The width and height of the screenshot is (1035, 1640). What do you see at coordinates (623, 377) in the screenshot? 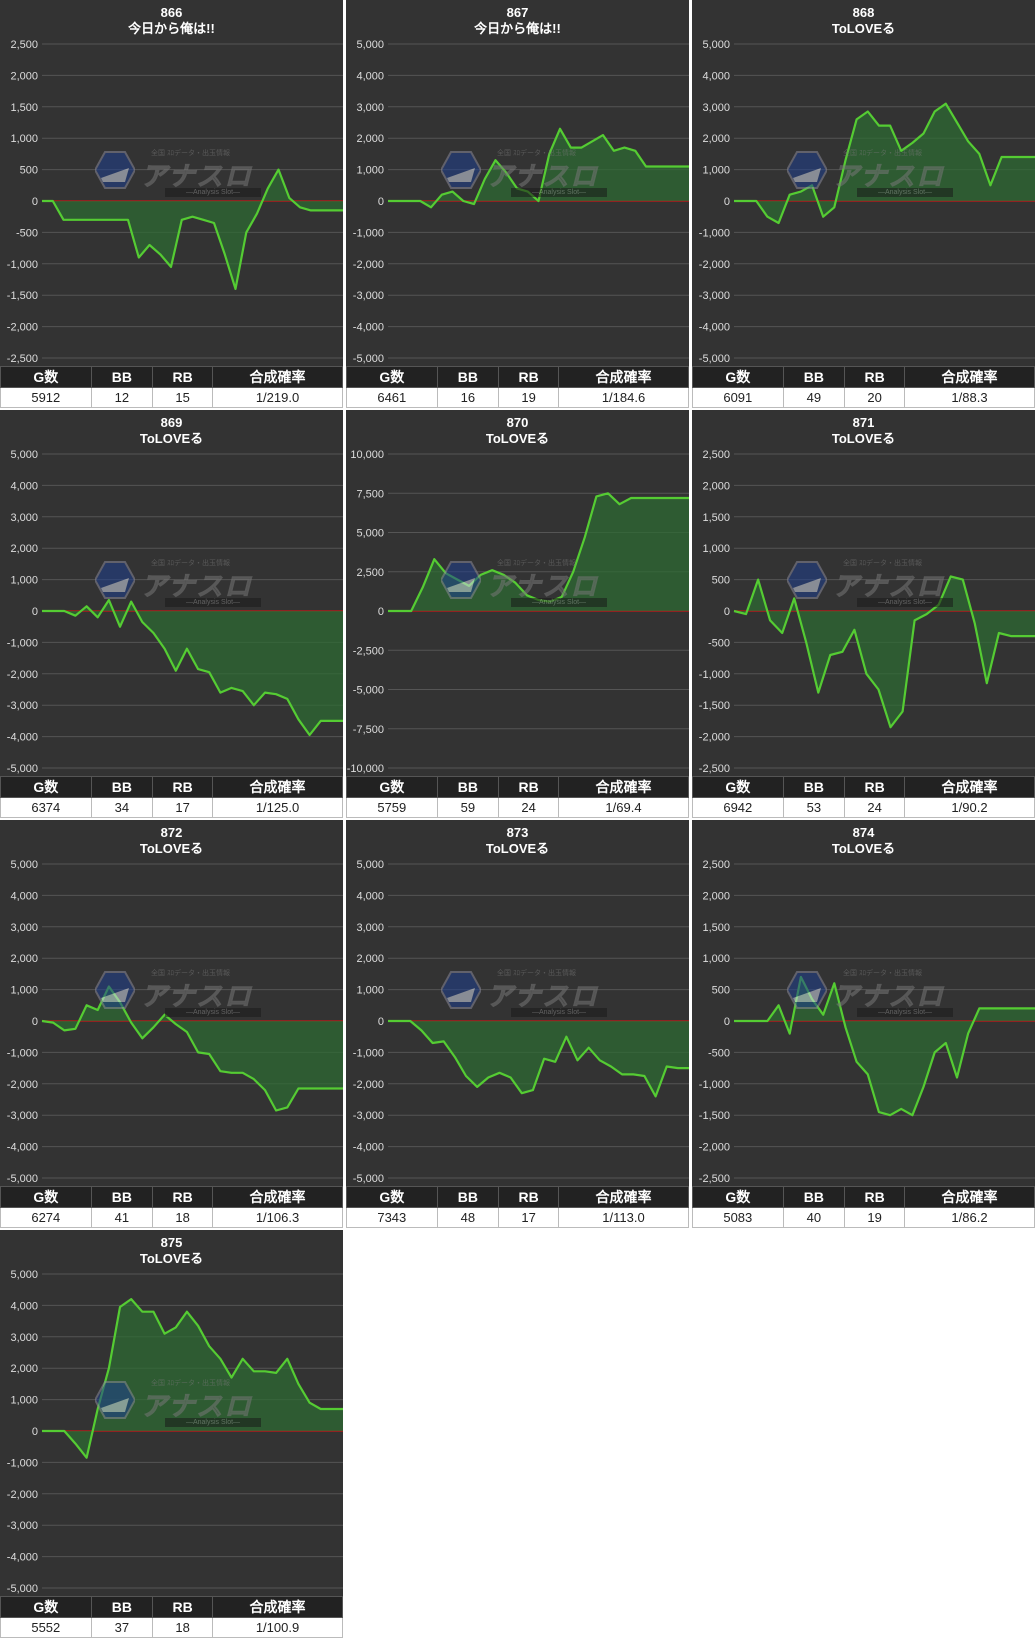
I see `stats-header-cell: 合成確率` at bounding box center [623, 377].